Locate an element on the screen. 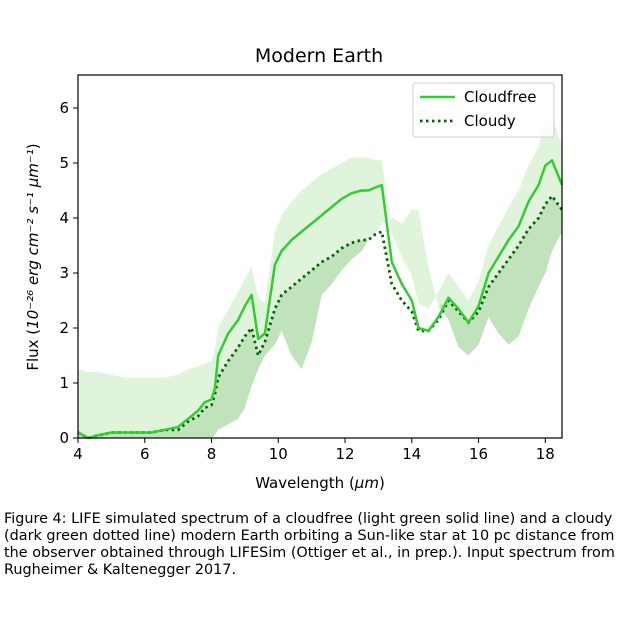 The height and width of the screenshot is (625, 625). x-tick-label: 4 is located at coordinates (78, 454).